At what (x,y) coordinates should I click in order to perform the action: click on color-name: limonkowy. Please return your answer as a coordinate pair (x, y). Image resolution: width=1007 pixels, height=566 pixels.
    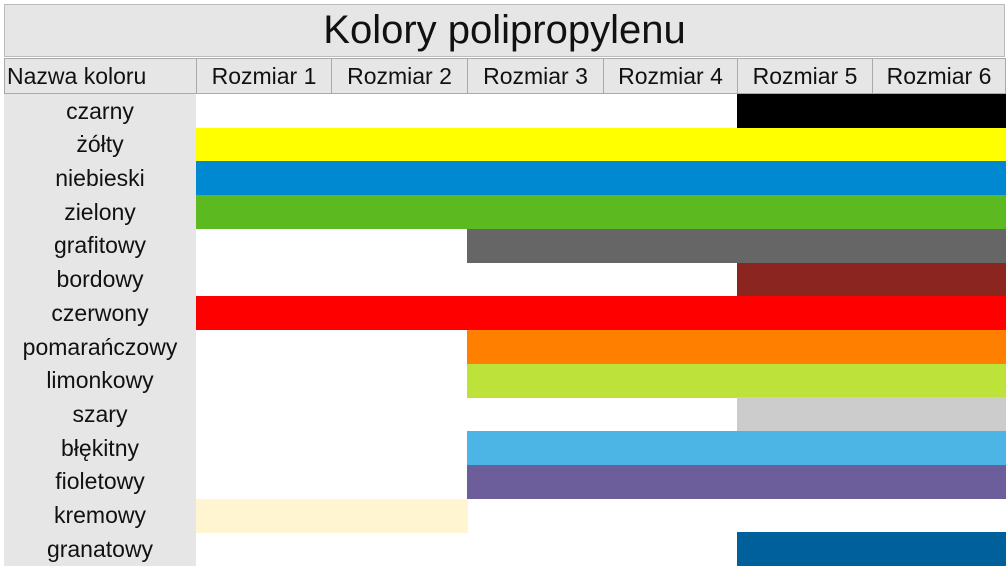
    Looking at the image, I should click on (100, 380).